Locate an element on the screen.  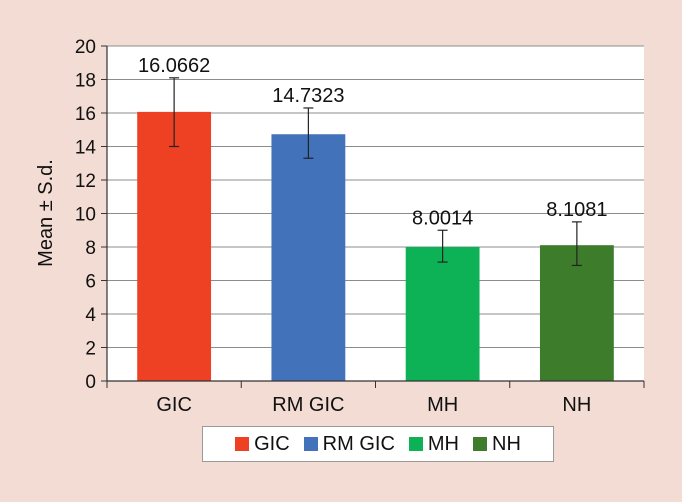
y-axis-label: Mean ± S.d. is located at coordinates (46, 213).